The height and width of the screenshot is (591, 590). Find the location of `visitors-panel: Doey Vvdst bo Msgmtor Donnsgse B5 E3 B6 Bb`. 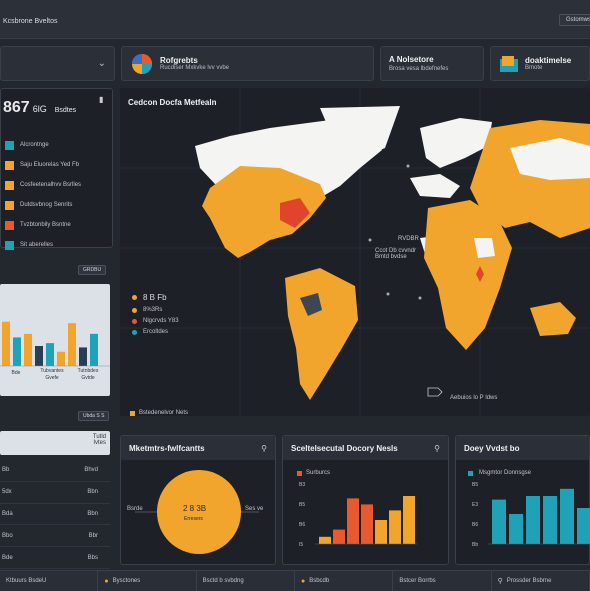

visitors-panel: Doey Vvdst bo Msgmtor Donnsgse B5 E3 B6 Bb is located at coordinates (522, 500).